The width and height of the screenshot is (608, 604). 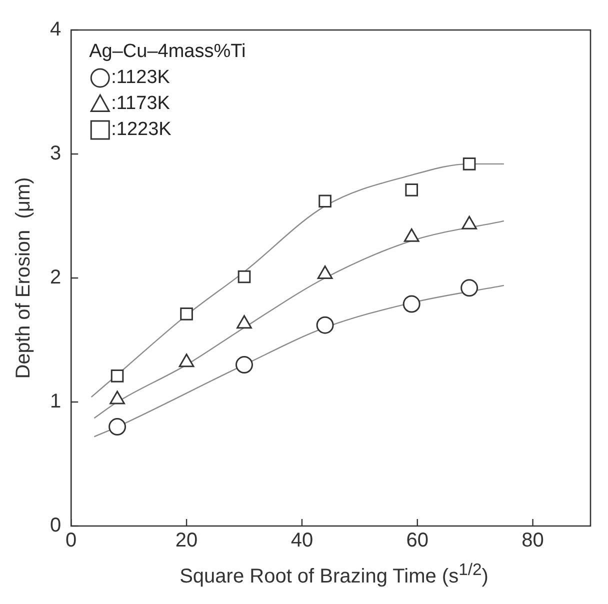 What do you see at coordinates (141, 129) in the screenshot?
I see `legend-label: :1223K` at bounding box center [141, 129].